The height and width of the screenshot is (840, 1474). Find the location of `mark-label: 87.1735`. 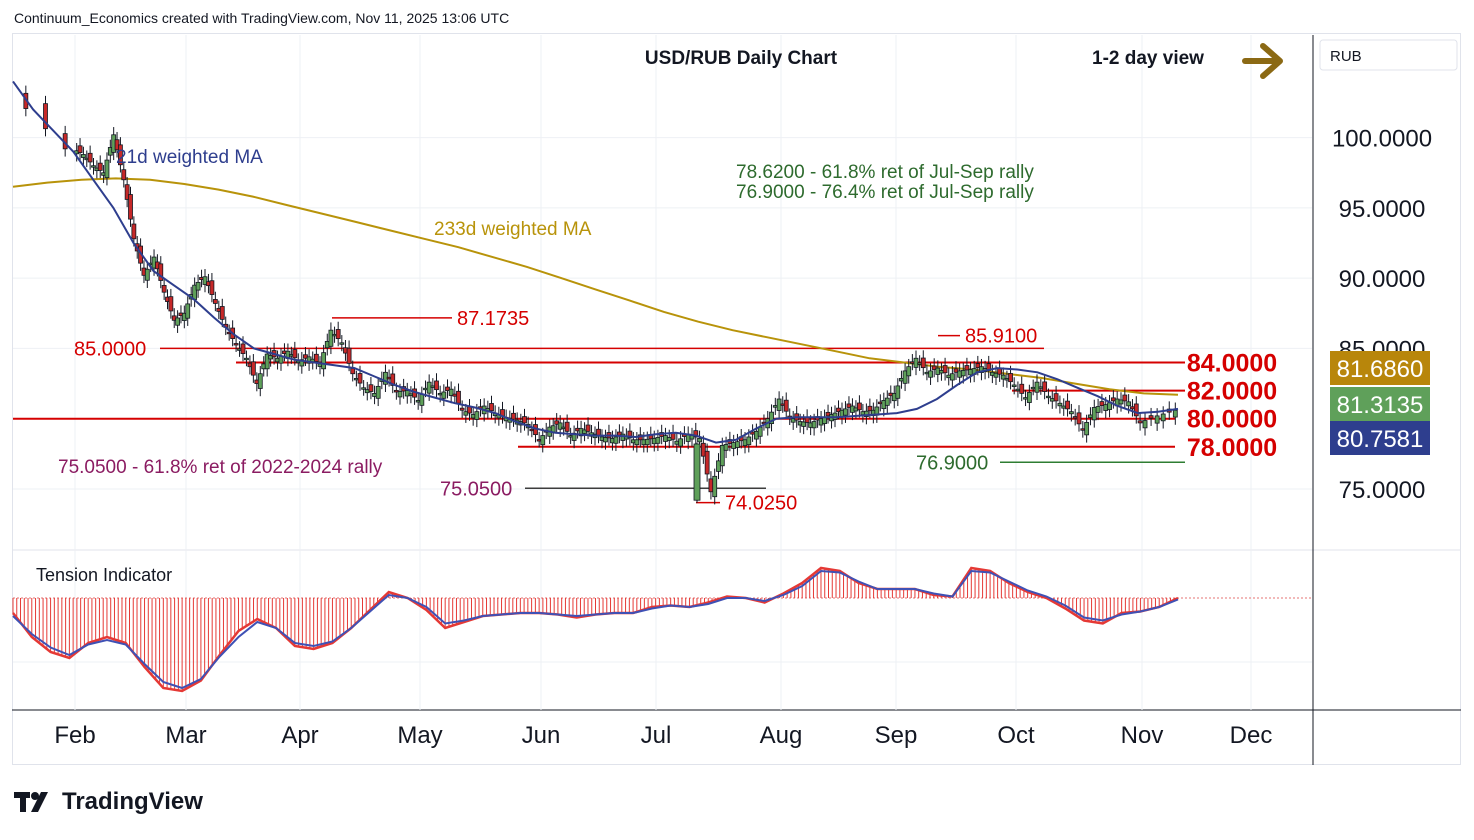

mark-label: 87.1735 is located at coordinates (493, 319).